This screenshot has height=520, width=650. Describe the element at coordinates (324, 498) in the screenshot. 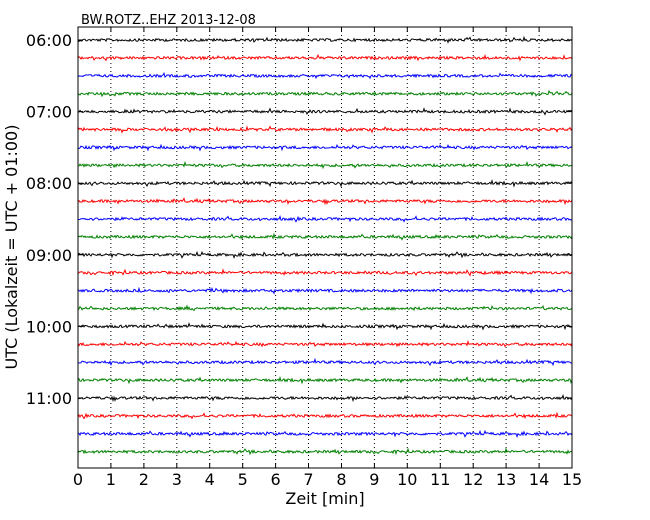

I see `x-axis-label: Zeit [min]` at that location.